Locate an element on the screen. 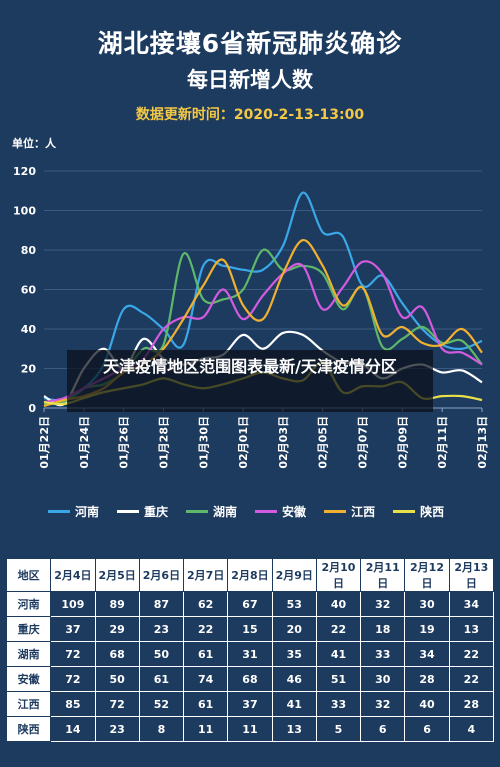 This screenshot has width=500, height=767. table-header-cell: 2月7日 is located at coordinates (206, 575).